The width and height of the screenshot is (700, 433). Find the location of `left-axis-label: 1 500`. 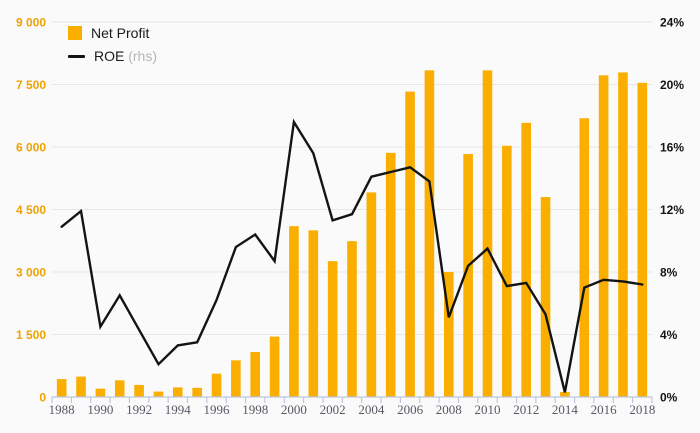

left-axis-label: 1 500 is located at coordinates (31, 335).